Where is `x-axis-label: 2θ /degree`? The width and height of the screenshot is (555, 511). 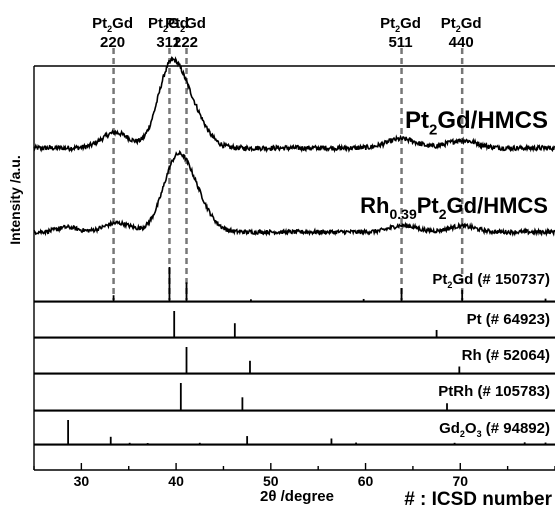 x-axis-label: 2θ /degree is located at coordinates (297, 496).